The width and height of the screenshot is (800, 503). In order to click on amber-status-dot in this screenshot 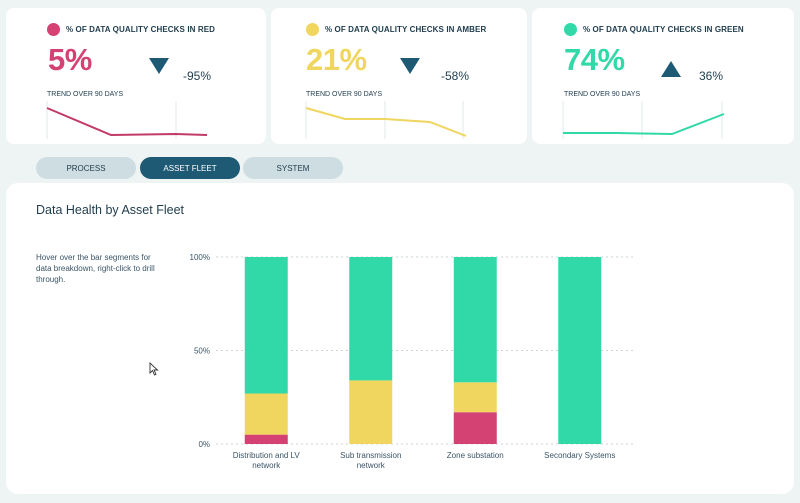, I will do `click(312, 29)`.